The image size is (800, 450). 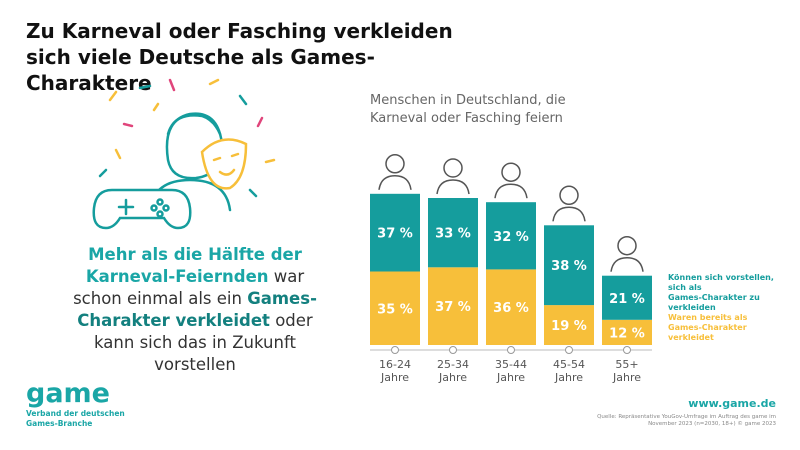 What do you see at coordinates (184, 154) in the screenshot?
I see `illustration` at bounding box center [184, 154].